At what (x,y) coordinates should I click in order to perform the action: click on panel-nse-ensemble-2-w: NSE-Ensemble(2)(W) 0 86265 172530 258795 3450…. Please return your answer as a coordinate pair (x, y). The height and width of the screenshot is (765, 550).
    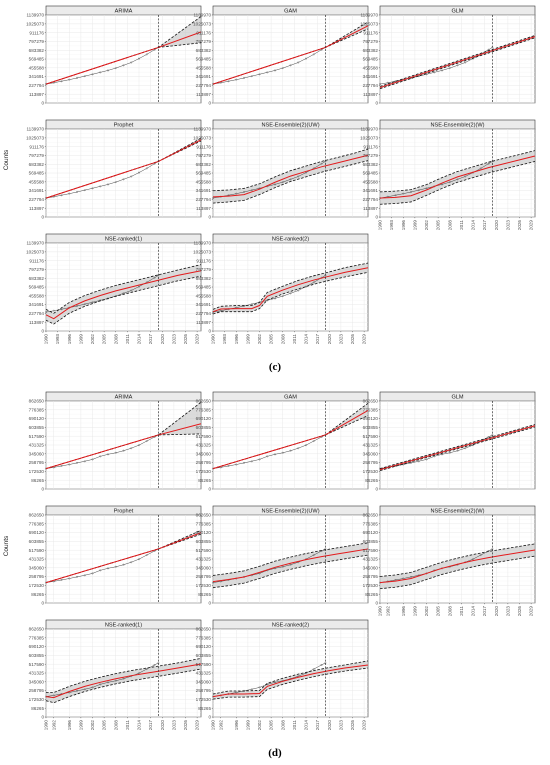
    Looking at the image, I should click on (449, 561).